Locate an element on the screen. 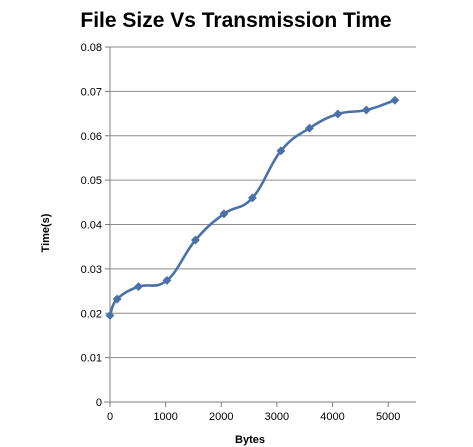 The height and width of the screenshot is (447, 473). x-axis-ticks: 0 1000 2000 3000 4000 5000 is located at coordinates (253, 412).